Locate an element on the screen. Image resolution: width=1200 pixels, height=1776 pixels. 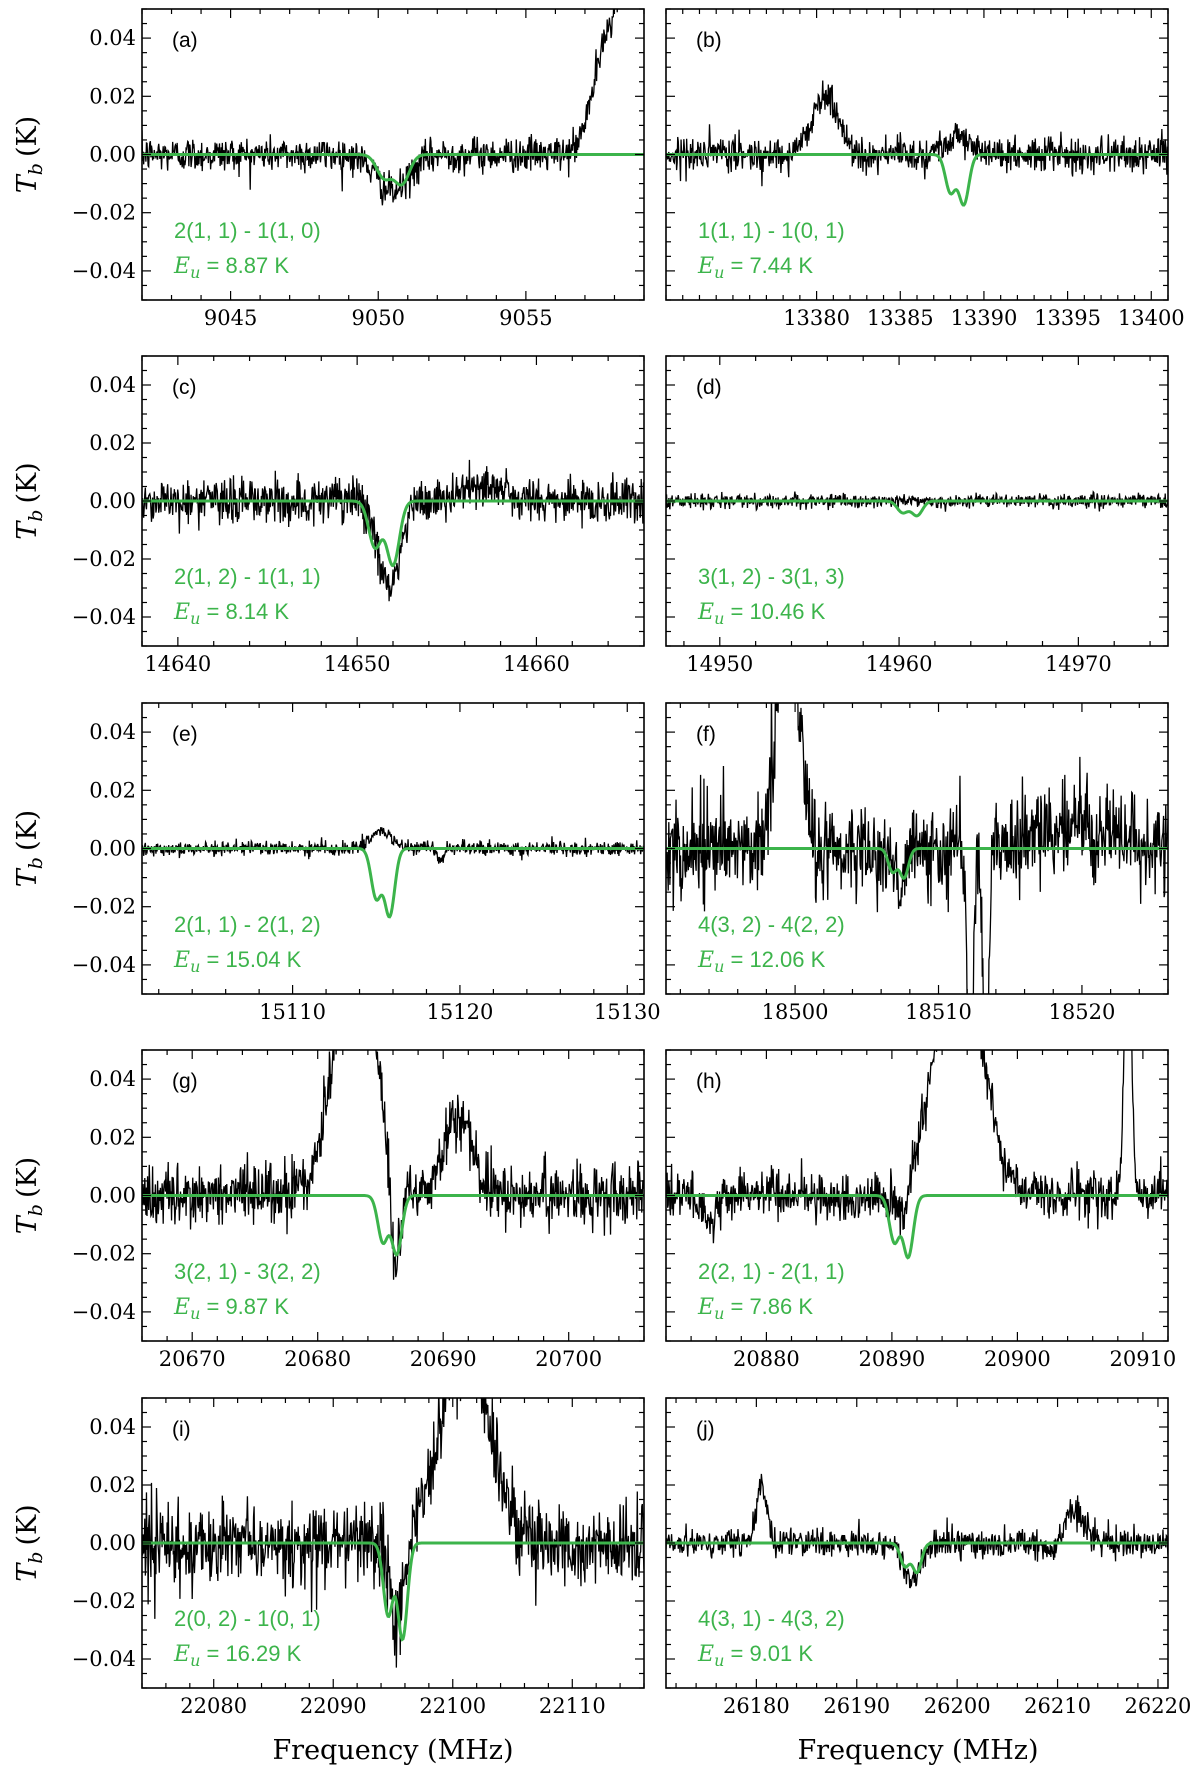
x-tick-label: 20900 is located at coordinates (1017, 1359).